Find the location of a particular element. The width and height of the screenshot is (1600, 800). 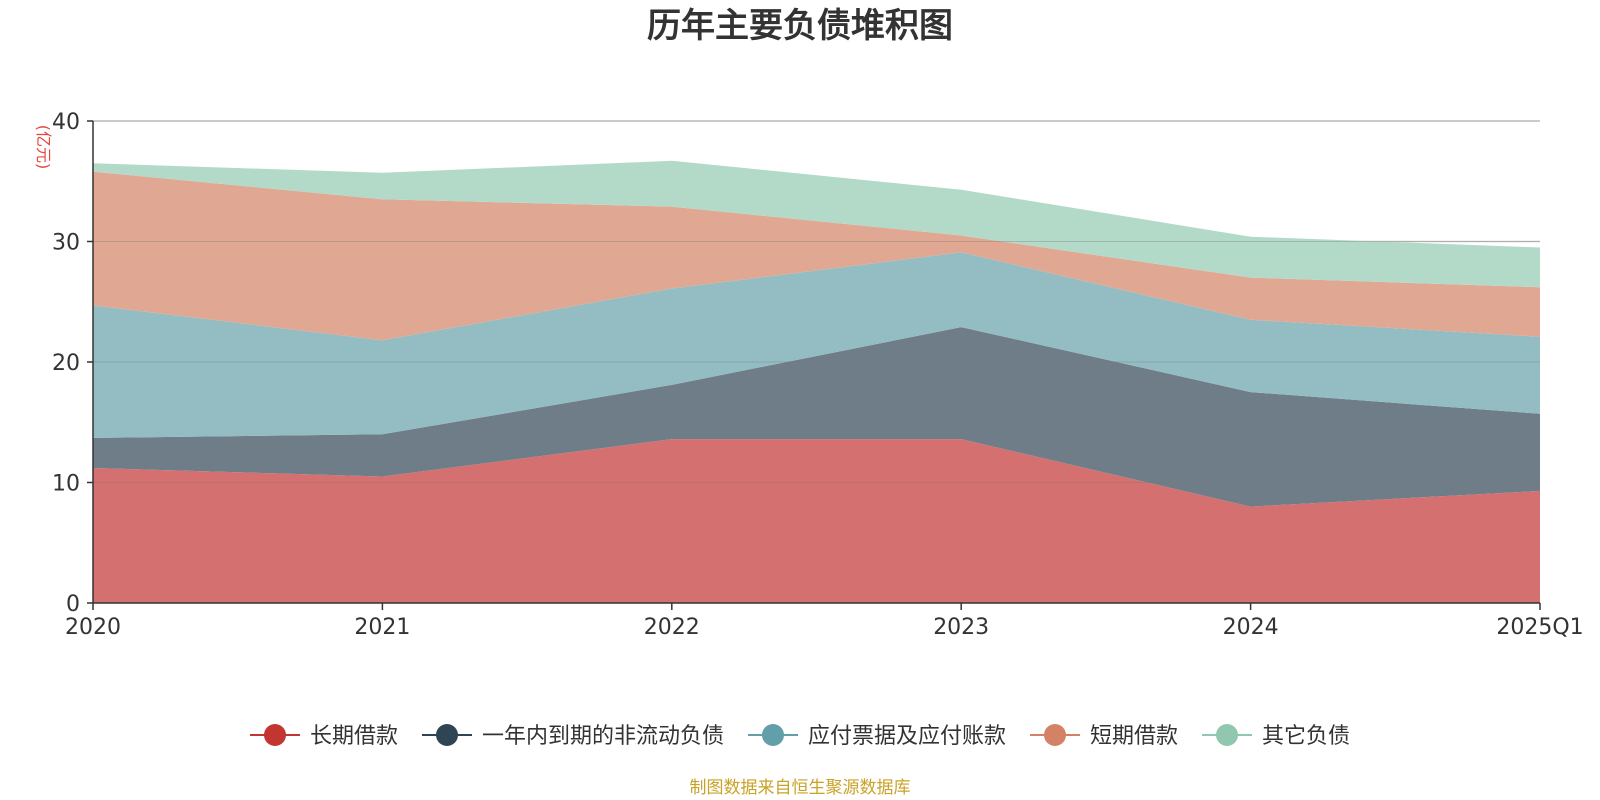

y-axis-unit-label: (亿元) is located at coordinates (43, 147).